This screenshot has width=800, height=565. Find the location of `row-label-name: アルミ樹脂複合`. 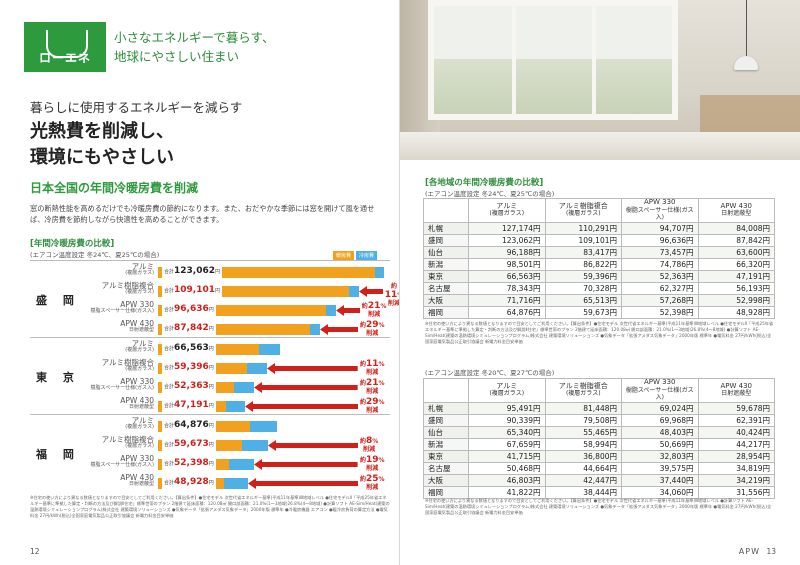

row-label-name: アルミ樹脂複合 is located at coordinates (127, 362).